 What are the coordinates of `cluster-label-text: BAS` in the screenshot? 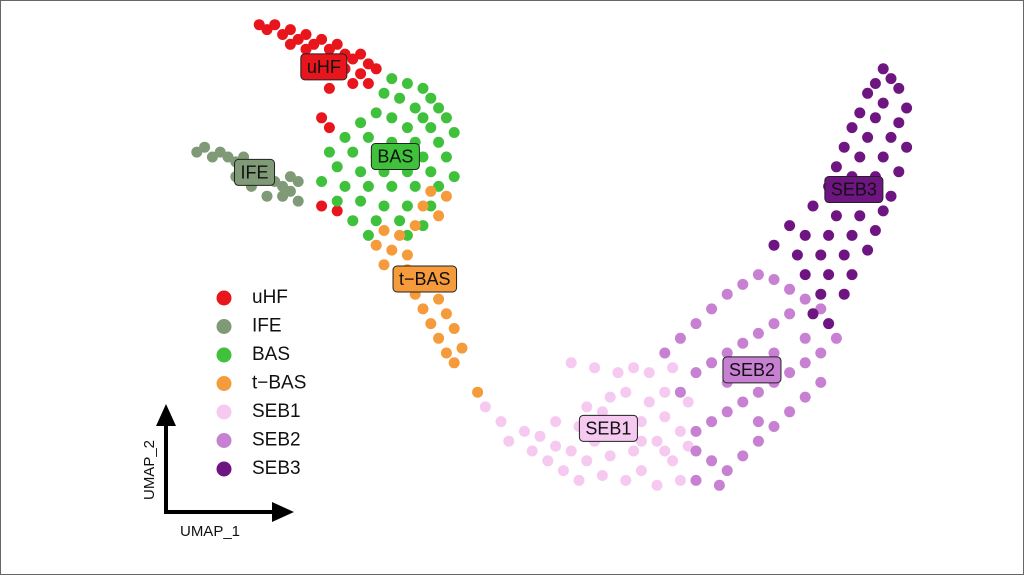 It's located at (395, 157).